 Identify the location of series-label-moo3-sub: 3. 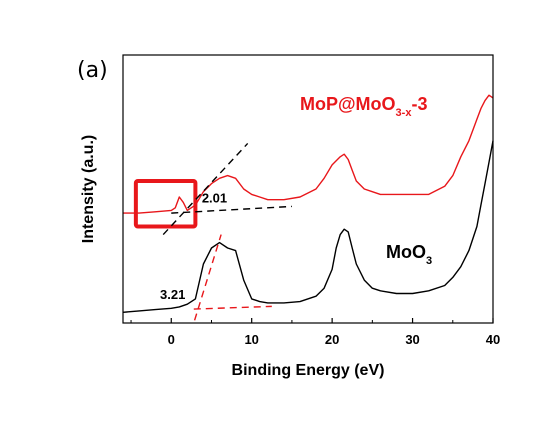
(429, 261).